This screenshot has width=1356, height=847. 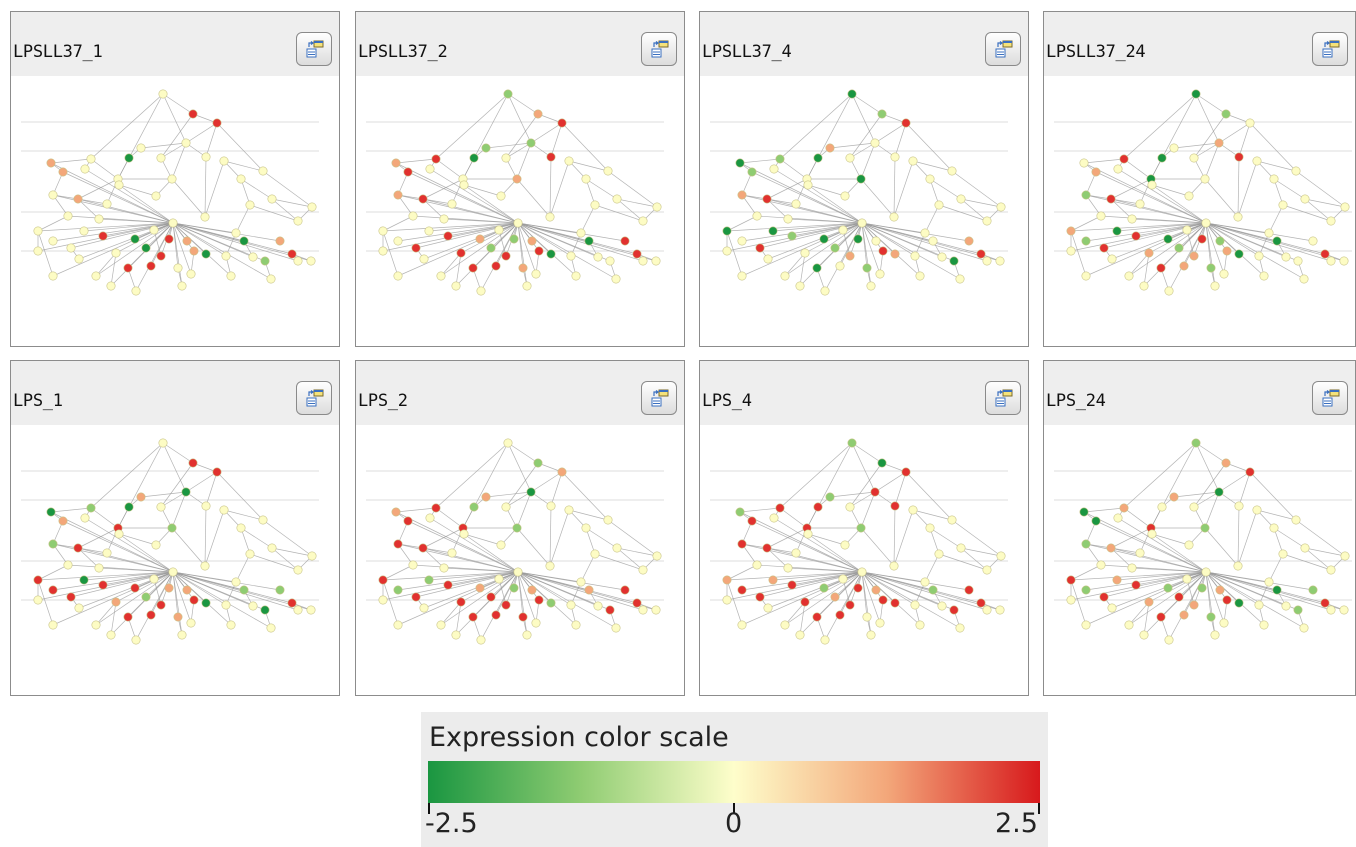 I want to click on network-panel: LPS_1, so click(x=175, y=528).